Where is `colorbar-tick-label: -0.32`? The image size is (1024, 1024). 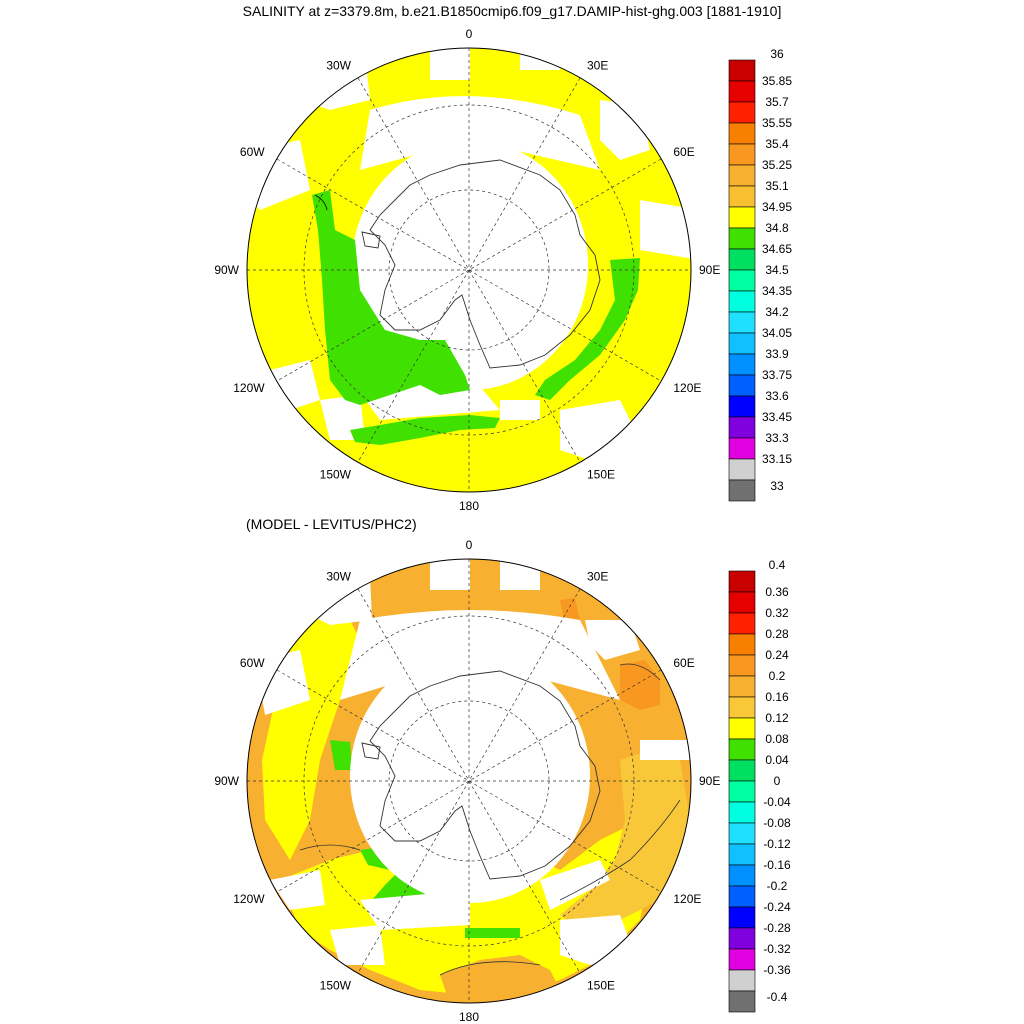 colorbar-tick-label: -0.32 is located at coordinates (777, 949).